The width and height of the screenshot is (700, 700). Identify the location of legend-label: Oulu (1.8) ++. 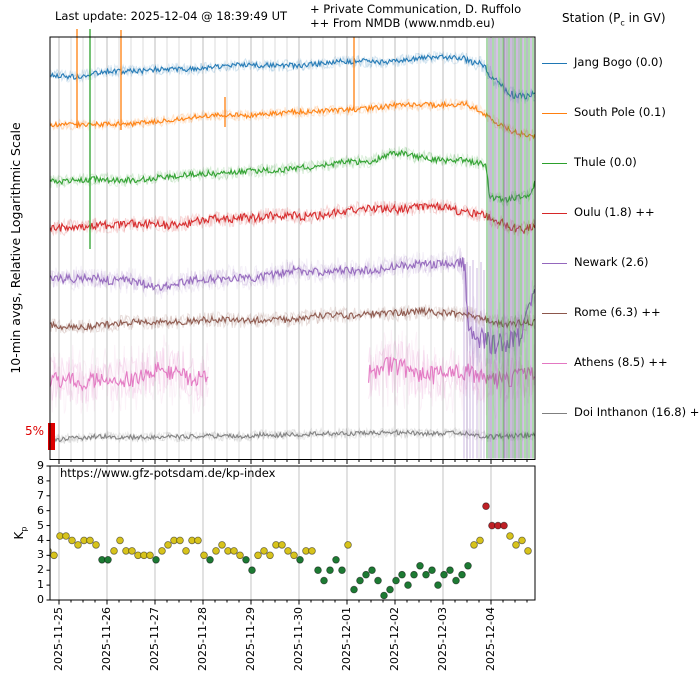
(614, 212).